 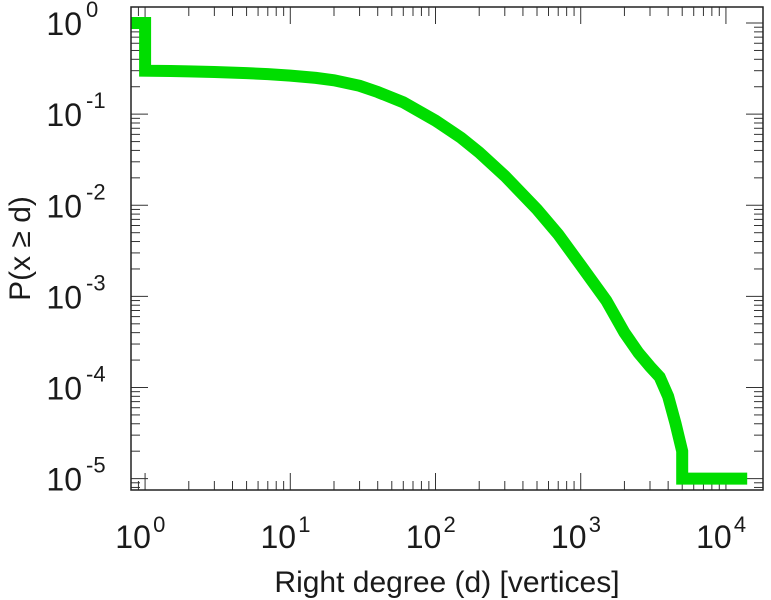 I want to click on y-tick-label: 10 -1, so click(x=75, y=110).